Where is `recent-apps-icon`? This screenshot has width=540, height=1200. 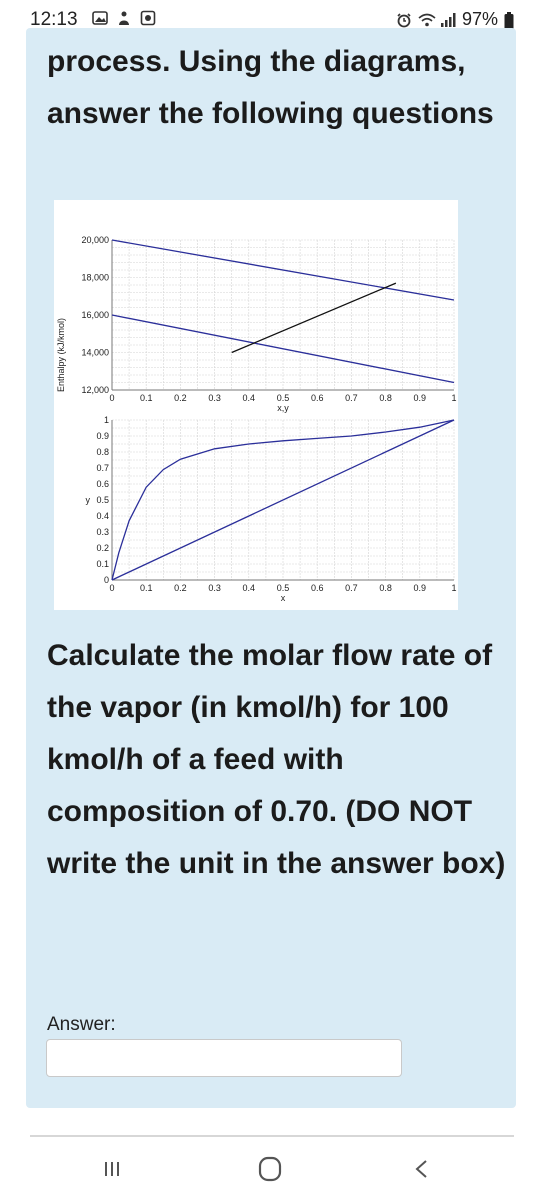
recent-apps-icon is located at coordinates (112, 1171).